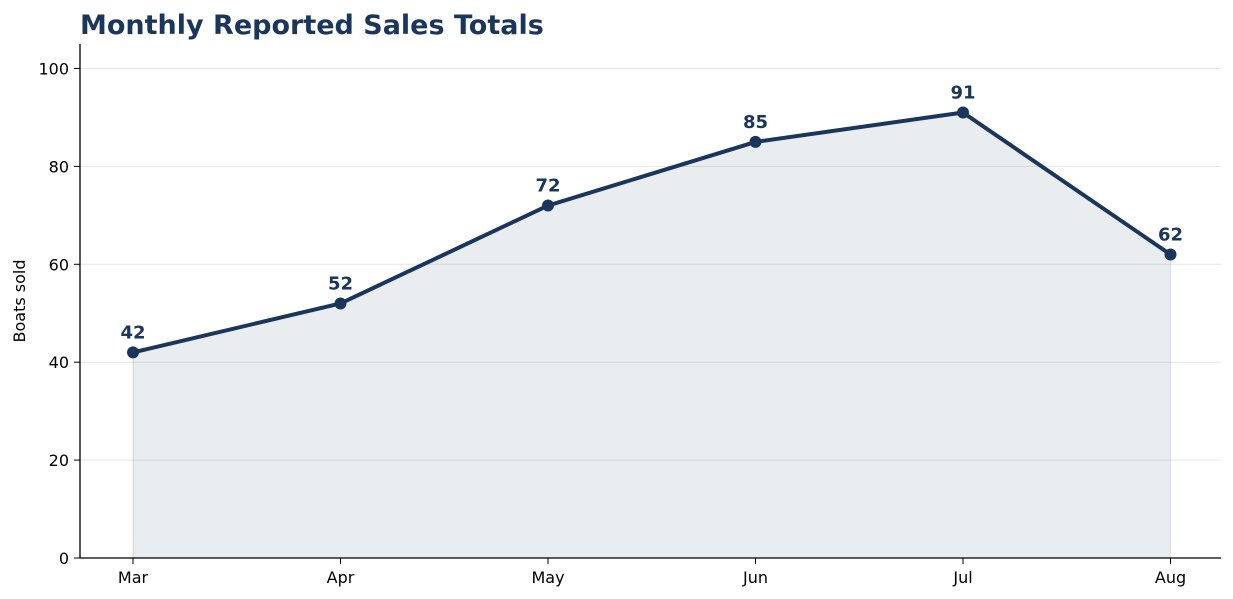 The width and height of the screenshot is (1233, 599). Describe the element at coordinates (1170, 234) in the screenshot. I see `data-label: 62` at that location.